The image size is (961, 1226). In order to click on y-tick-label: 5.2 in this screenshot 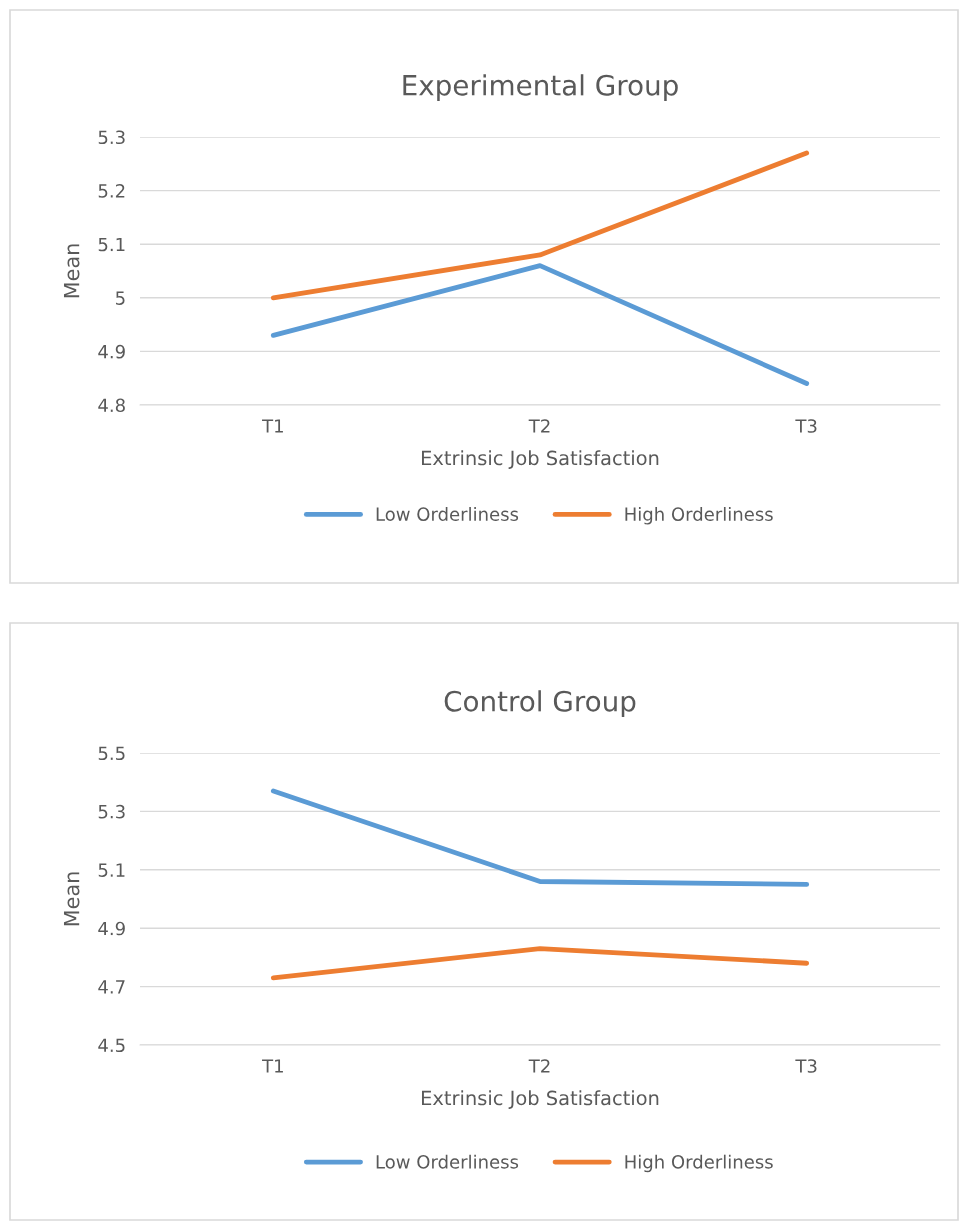, I will do `click(111, 191)`.